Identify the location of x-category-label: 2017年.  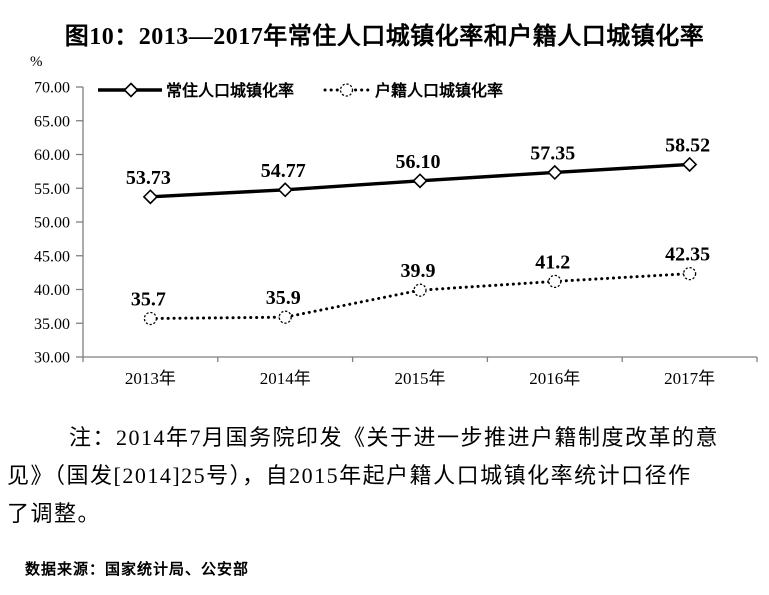
(689, 378).